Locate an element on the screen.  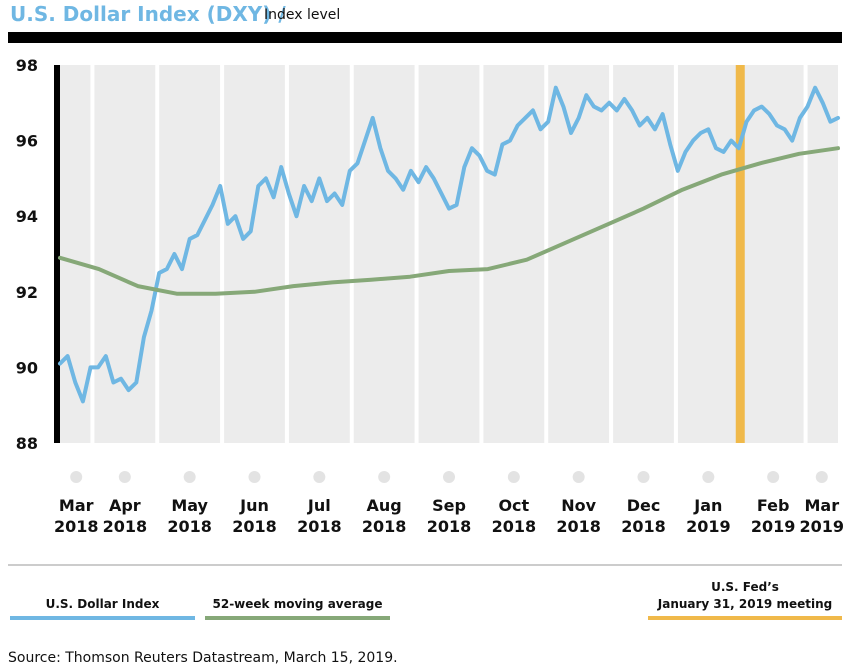
y-tick-label: 96 is located at coordinates (27, 141).